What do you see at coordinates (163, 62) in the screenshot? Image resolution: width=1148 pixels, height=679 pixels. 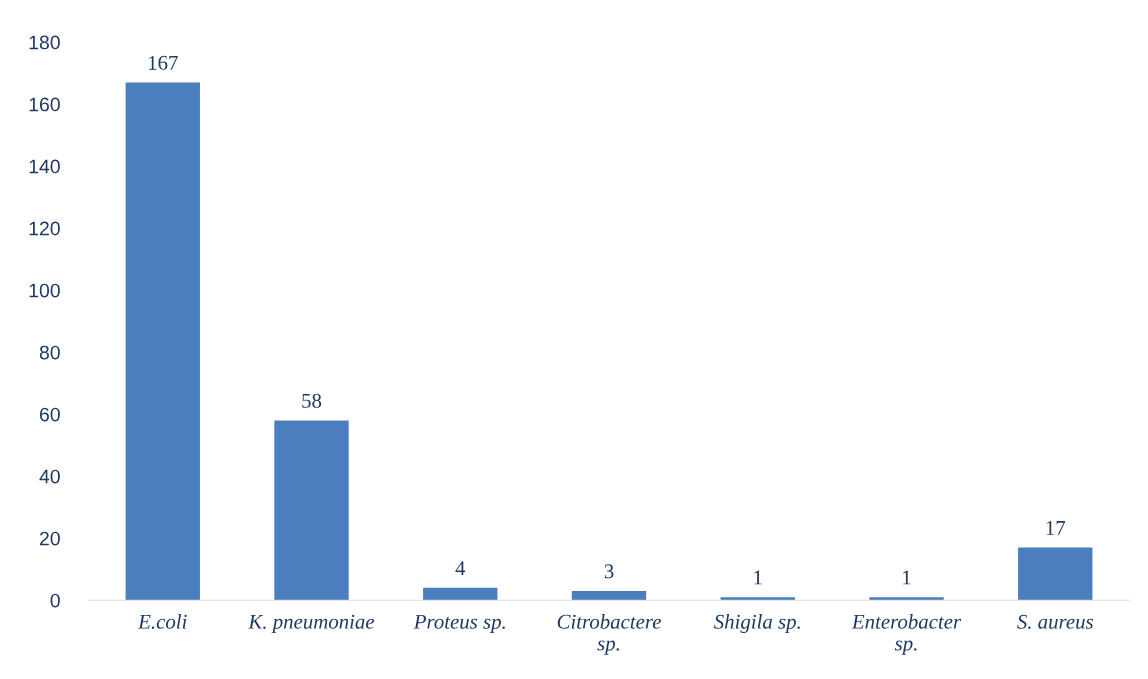 I see `data-label: 167` at bounding box center [163, 62].